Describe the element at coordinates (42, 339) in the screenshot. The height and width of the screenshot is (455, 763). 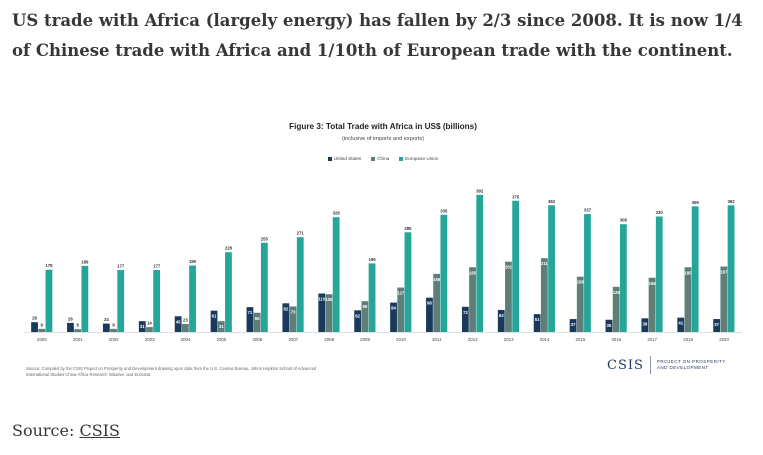
I see `x-tick-label-2000: 2000` at that location.